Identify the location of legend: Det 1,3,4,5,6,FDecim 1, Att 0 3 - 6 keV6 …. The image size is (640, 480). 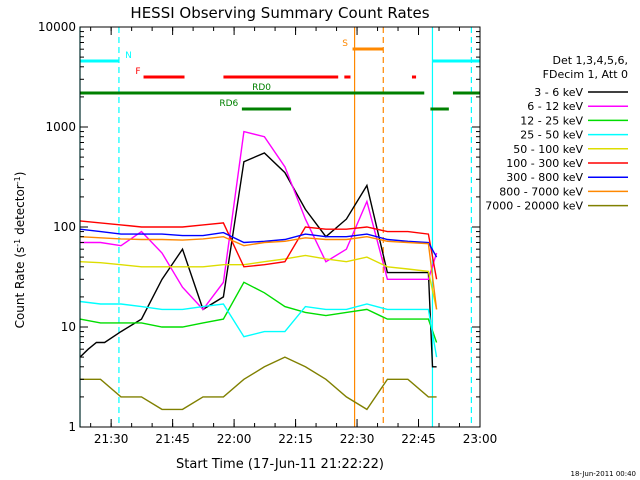
(556, 133).